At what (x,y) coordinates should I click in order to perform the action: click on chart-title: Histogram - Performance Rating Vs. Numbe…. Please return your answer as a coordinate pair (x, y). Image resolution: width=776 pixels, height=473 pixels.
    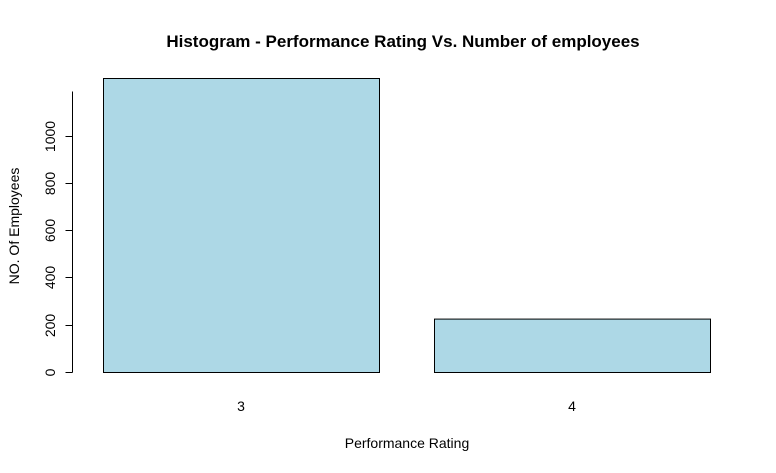
    Looking at the image, I should click on (402, 41).